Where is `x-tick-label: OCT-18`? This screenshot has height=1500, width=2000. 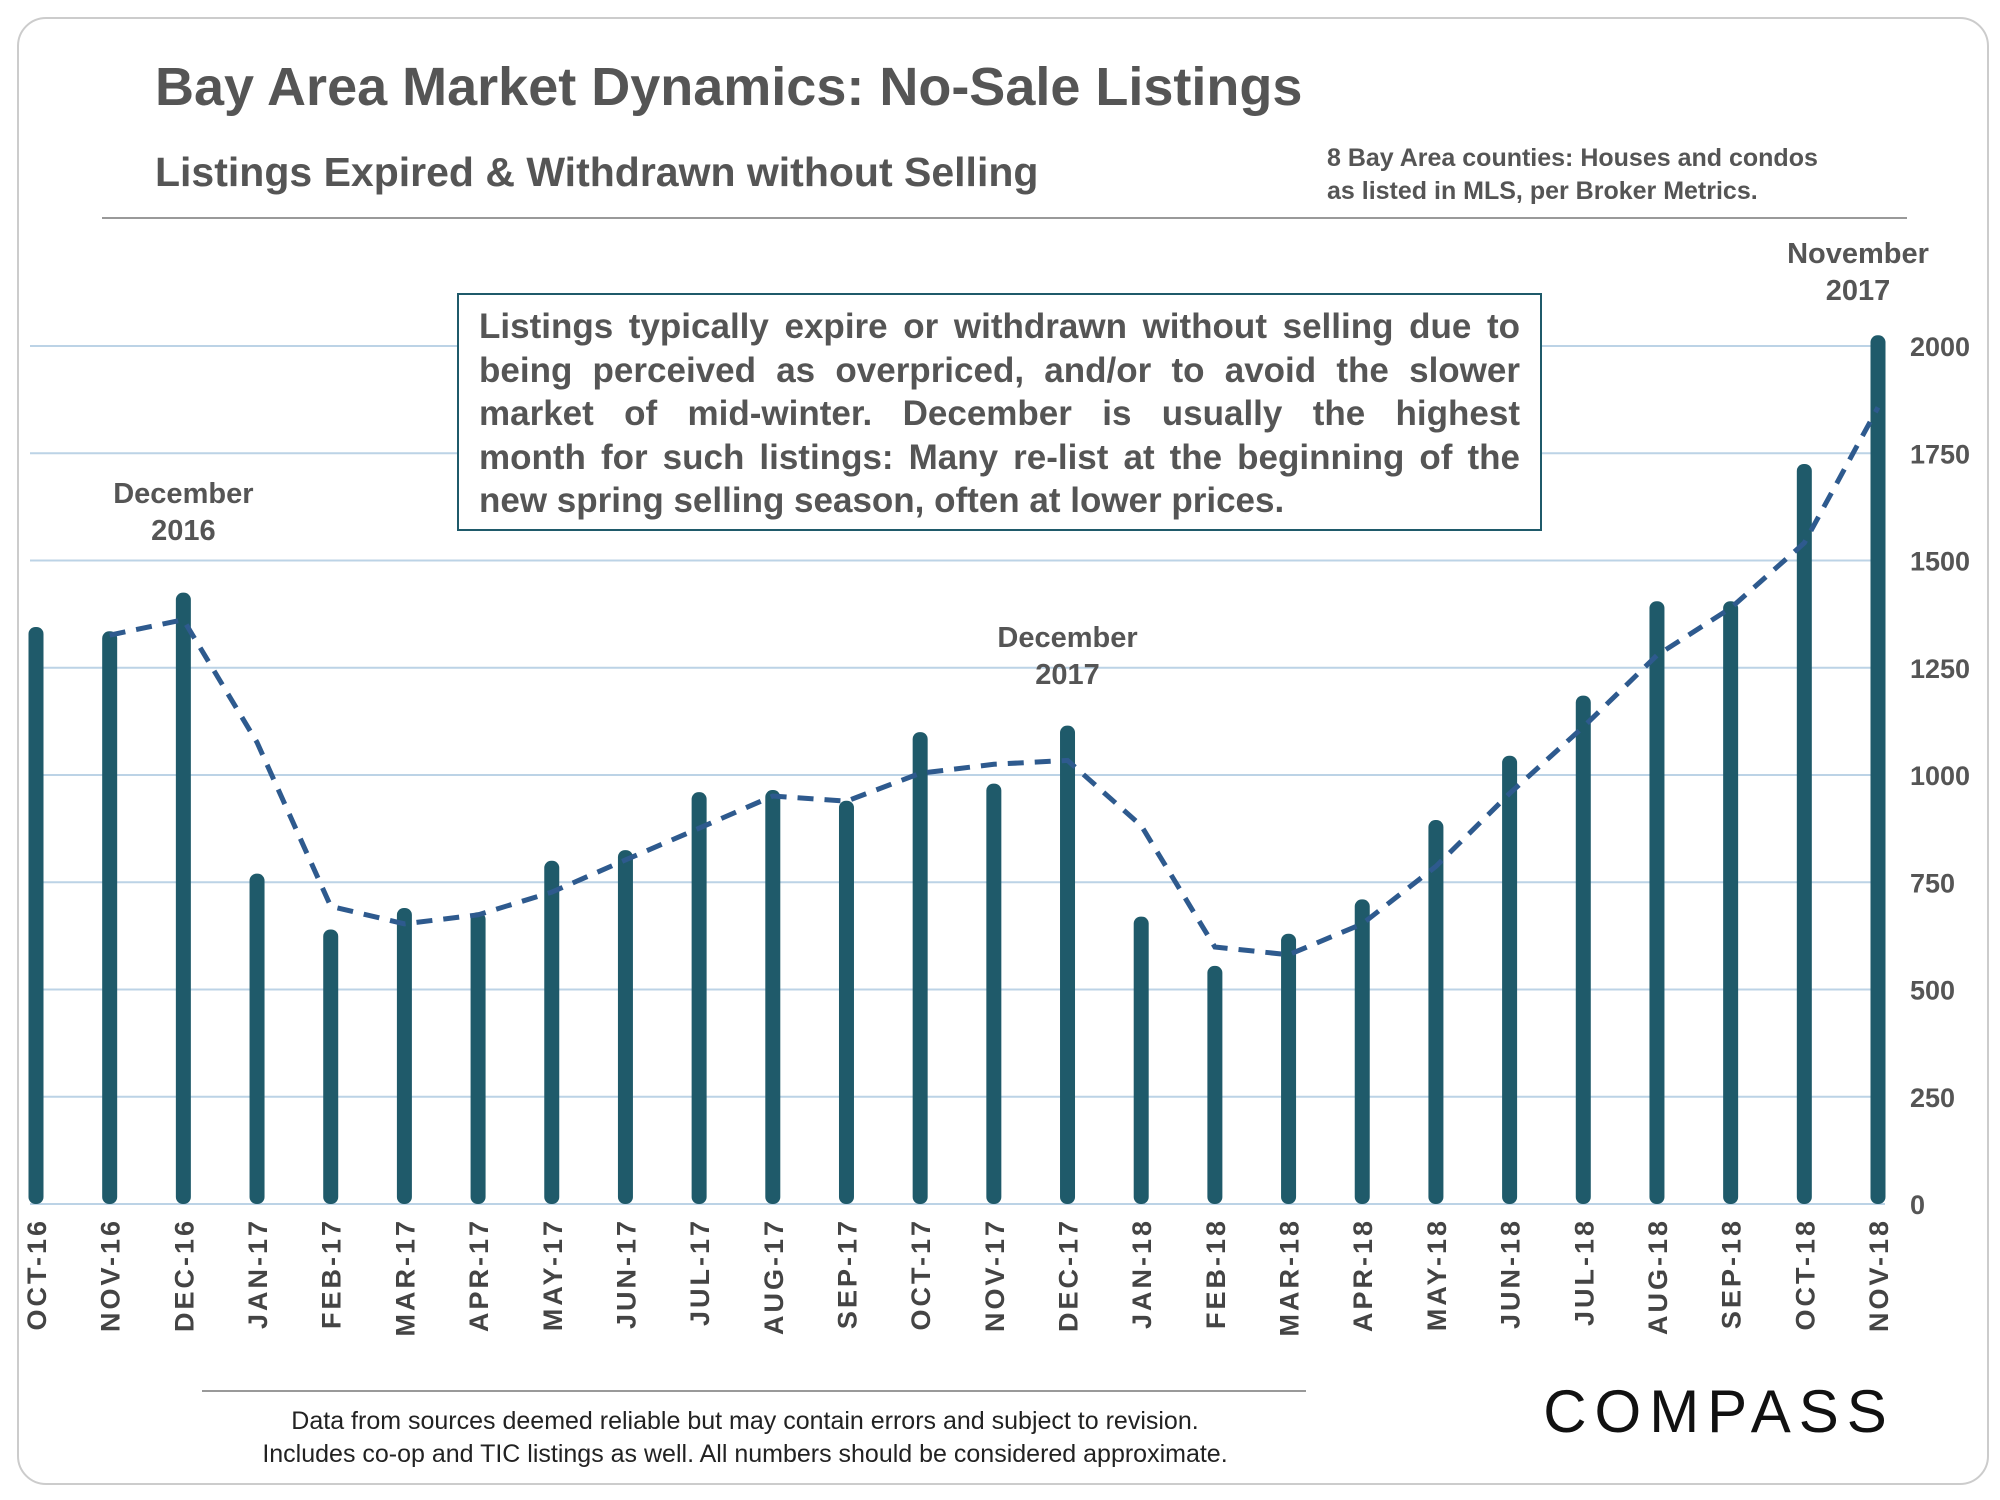 x-tick-label: OCT-18 is located at coordinates (1805, 1274).